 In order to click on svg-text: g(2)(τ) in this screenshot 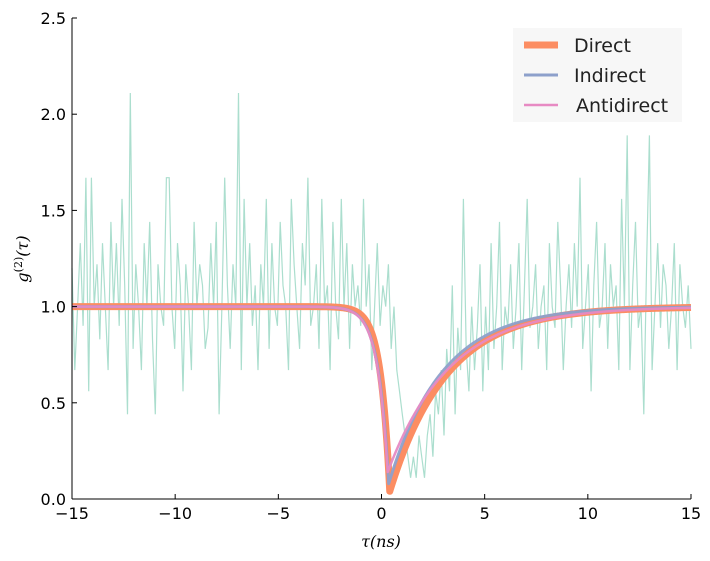, I will do `click(22, 258)`.